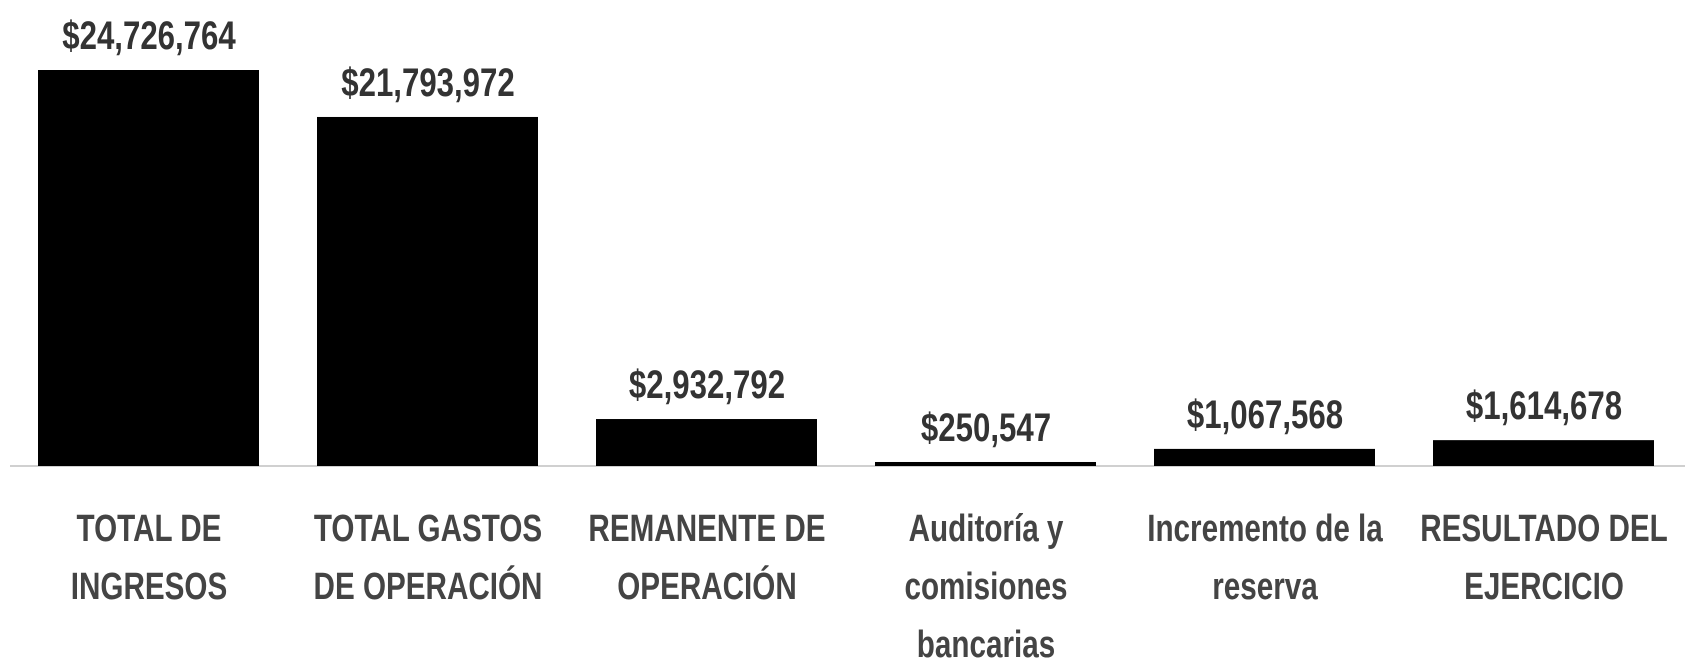 Image resolution: width=1692 pixels, height=664 pixels. I want to click on value-label: $24,726,764, so click(148, 36).